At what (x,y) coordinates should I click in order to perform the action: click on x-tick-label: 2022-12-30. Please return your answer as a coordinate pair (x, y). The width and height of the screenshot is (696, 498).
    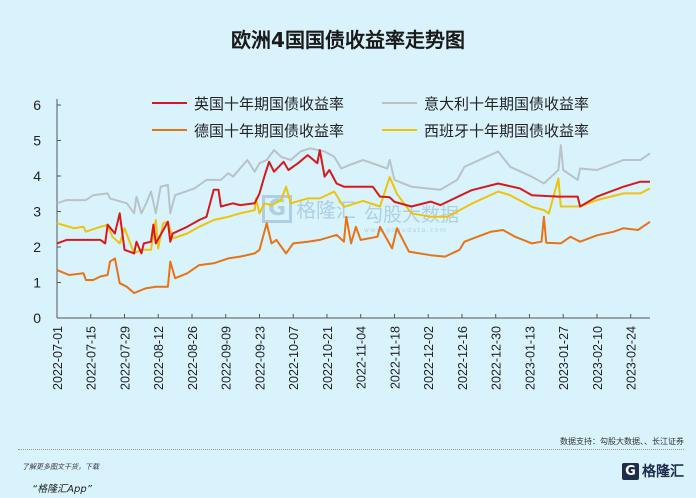
    Looking at the image, I should click on (497, 358).